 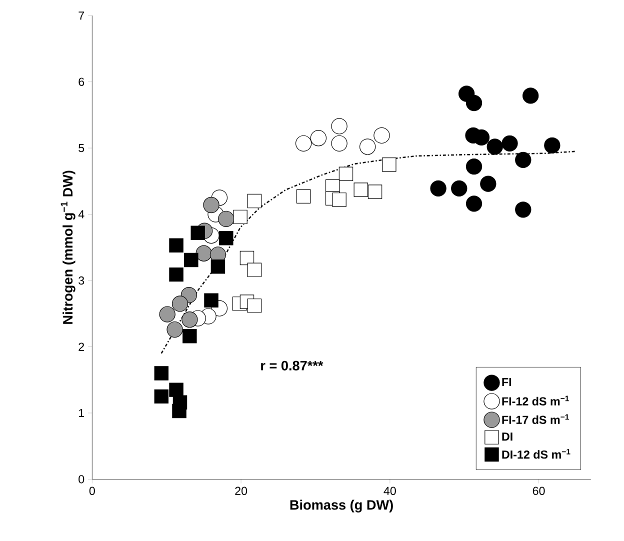 I want to click on legend-label: DI-12 dS m$^{−1}$, so click(x=536, y=454).